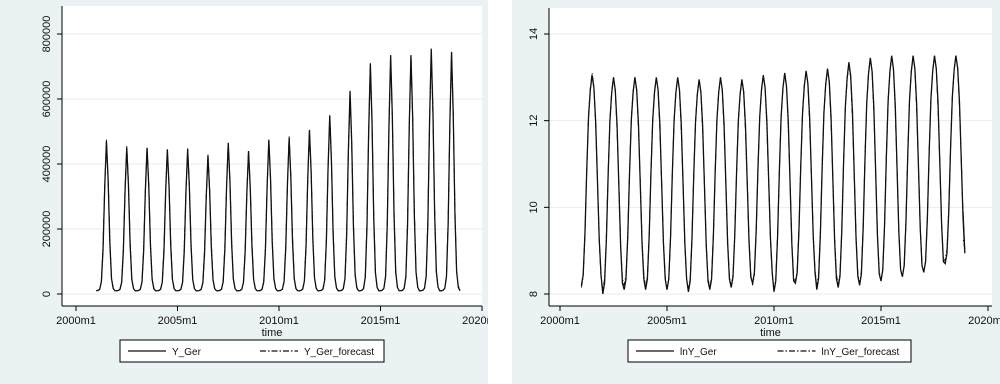  Describe the element at coordinates (47, 164) in the screenshot. I see `y-tick-label: 400000` at that location.